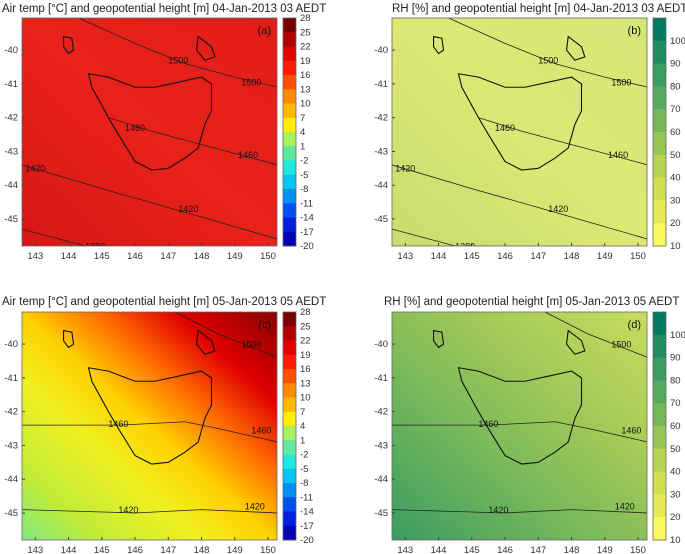  What do you see at coordinates (381, 151) in the screenshot?
I see `lat-tick-label: -43` at bounding box center [381, 151].